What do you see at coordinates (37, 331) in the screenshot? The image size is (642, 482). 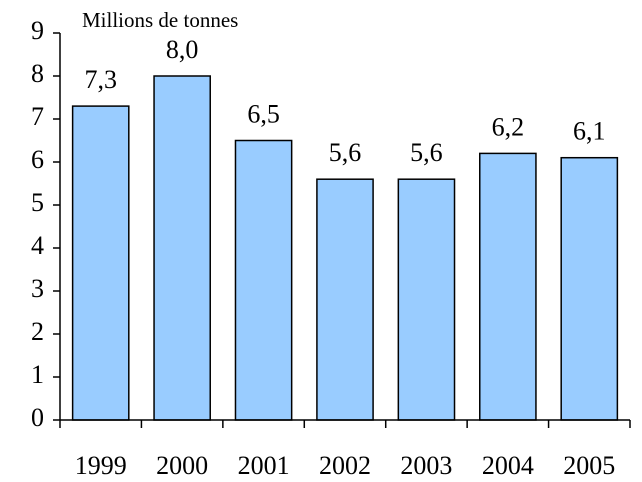 I see `y-tick-label: 2` at bounding box center [37, 331].